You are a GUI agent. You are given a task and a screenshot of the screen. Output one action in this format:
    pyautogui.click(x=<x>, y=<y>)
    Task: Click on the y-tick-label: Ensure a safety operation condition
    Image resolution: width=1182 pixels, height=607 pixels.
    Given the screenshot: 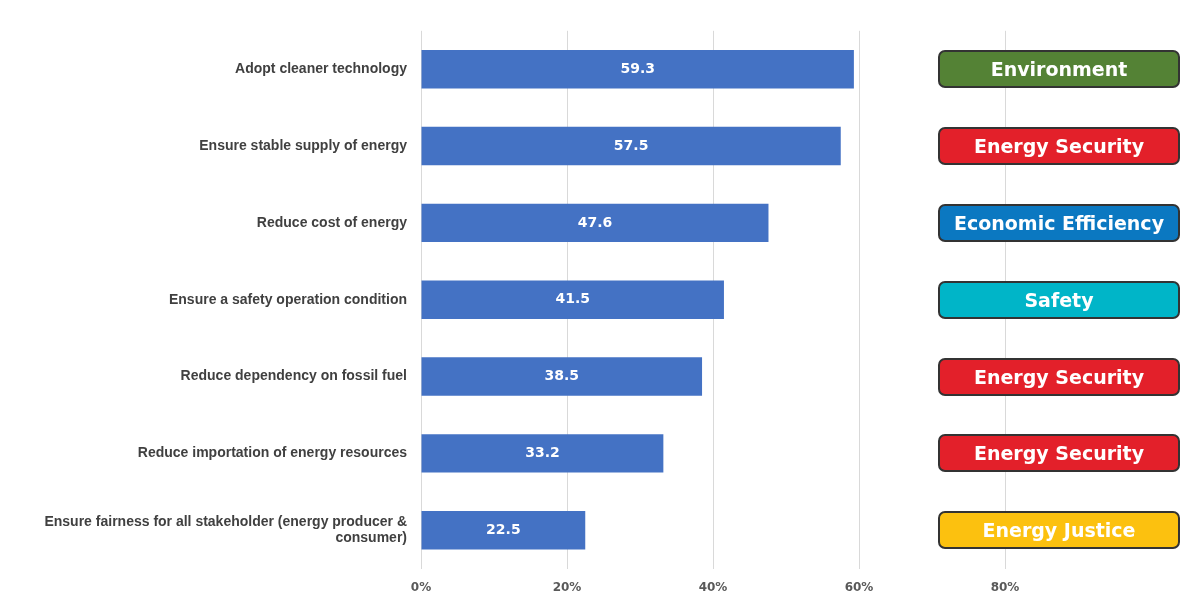 What is the action you would take?
    pyautogui.click(x=287, y=298)
    